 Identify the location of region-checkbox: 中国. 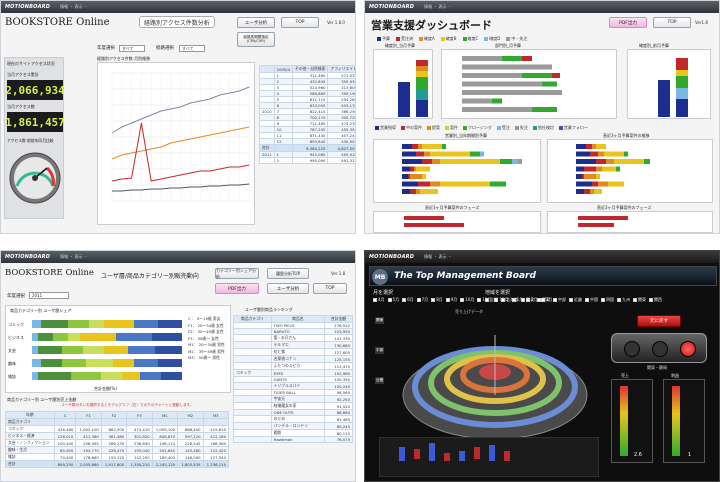
(591, 300).